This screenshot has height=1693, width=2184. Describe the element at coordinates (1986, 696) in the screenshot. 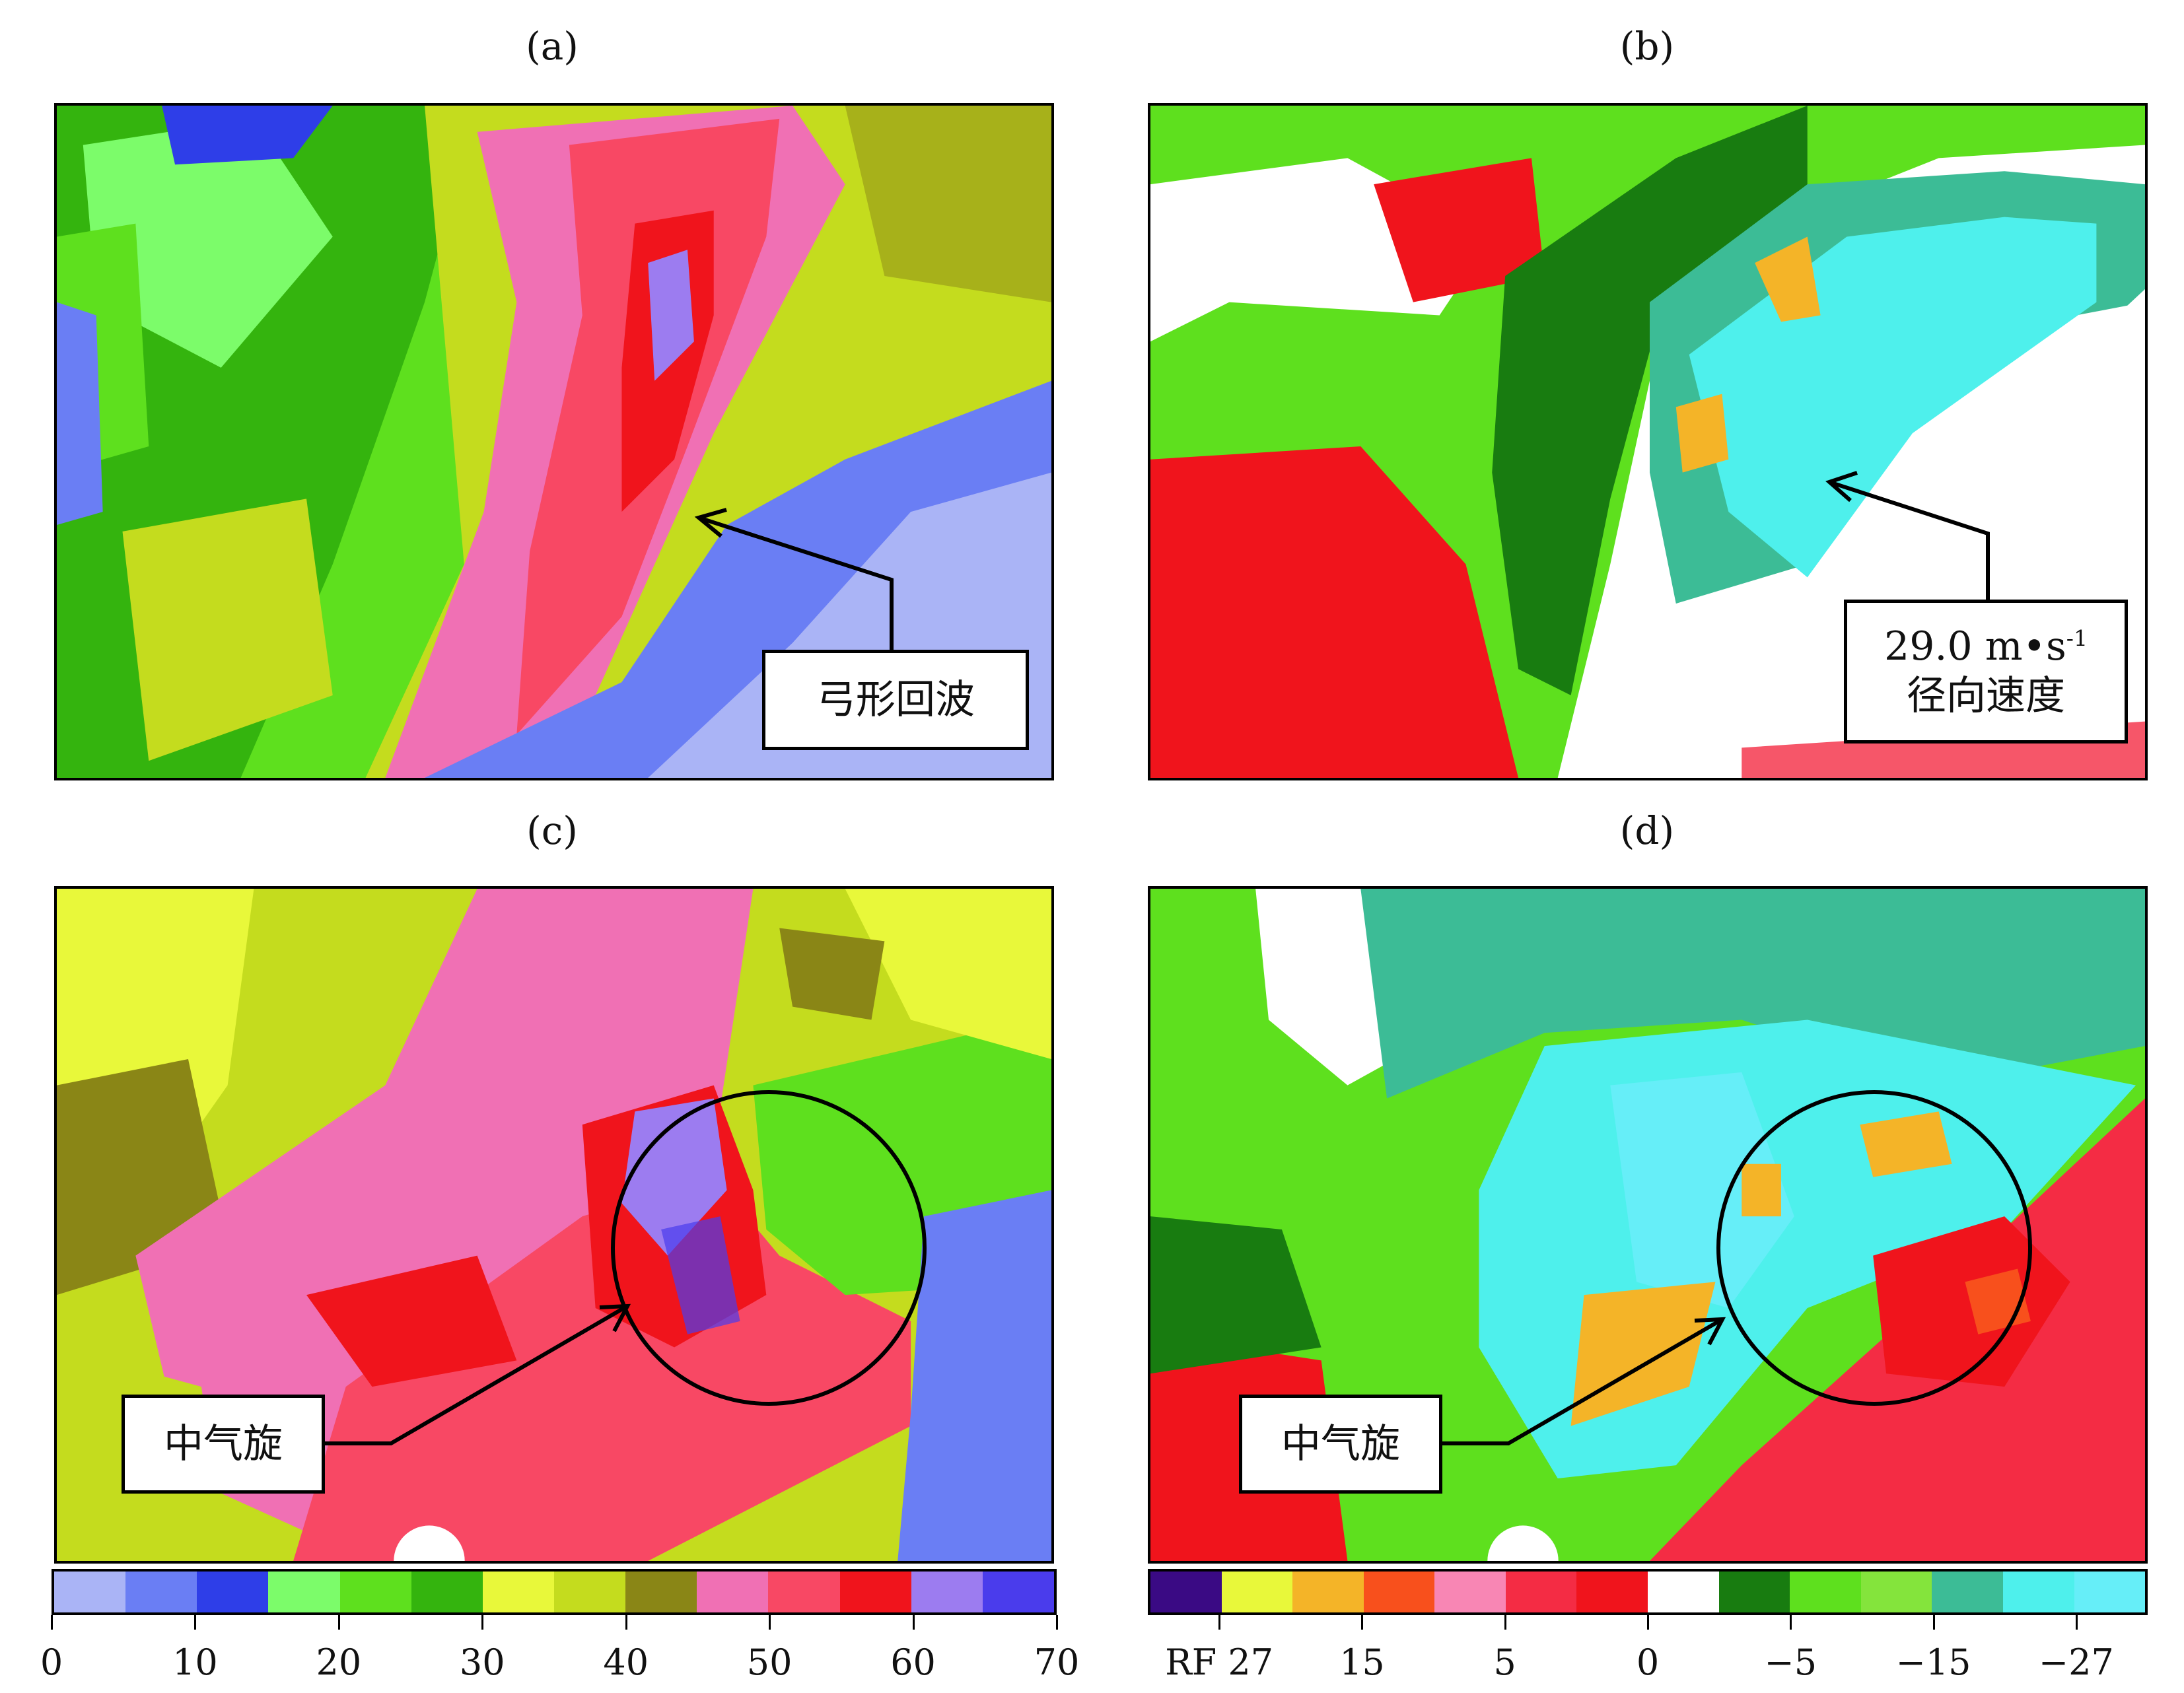

I see `radial-velocity-label: 径向速度` at that location.